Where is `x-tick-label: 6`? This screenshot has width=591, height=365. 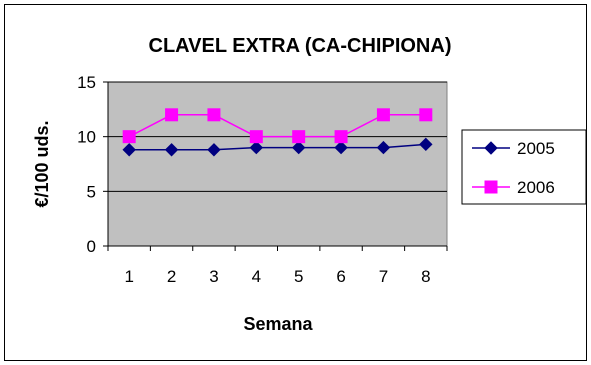
x-tick-label: 6 is located at coordinates (340, 276).